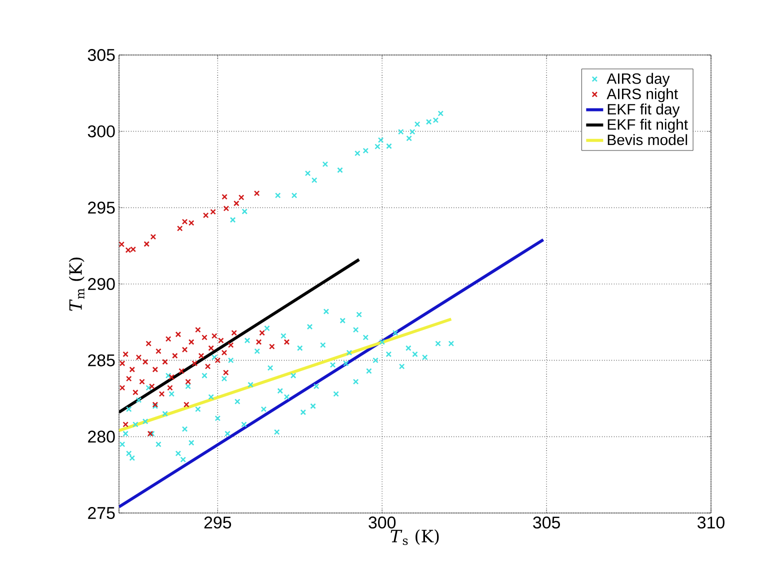 The image size is (771, 584). What do you see at coordinates (101, 131) in the screenshot?
I see `y-tick-label: 300` at bounding box center [101, 131].